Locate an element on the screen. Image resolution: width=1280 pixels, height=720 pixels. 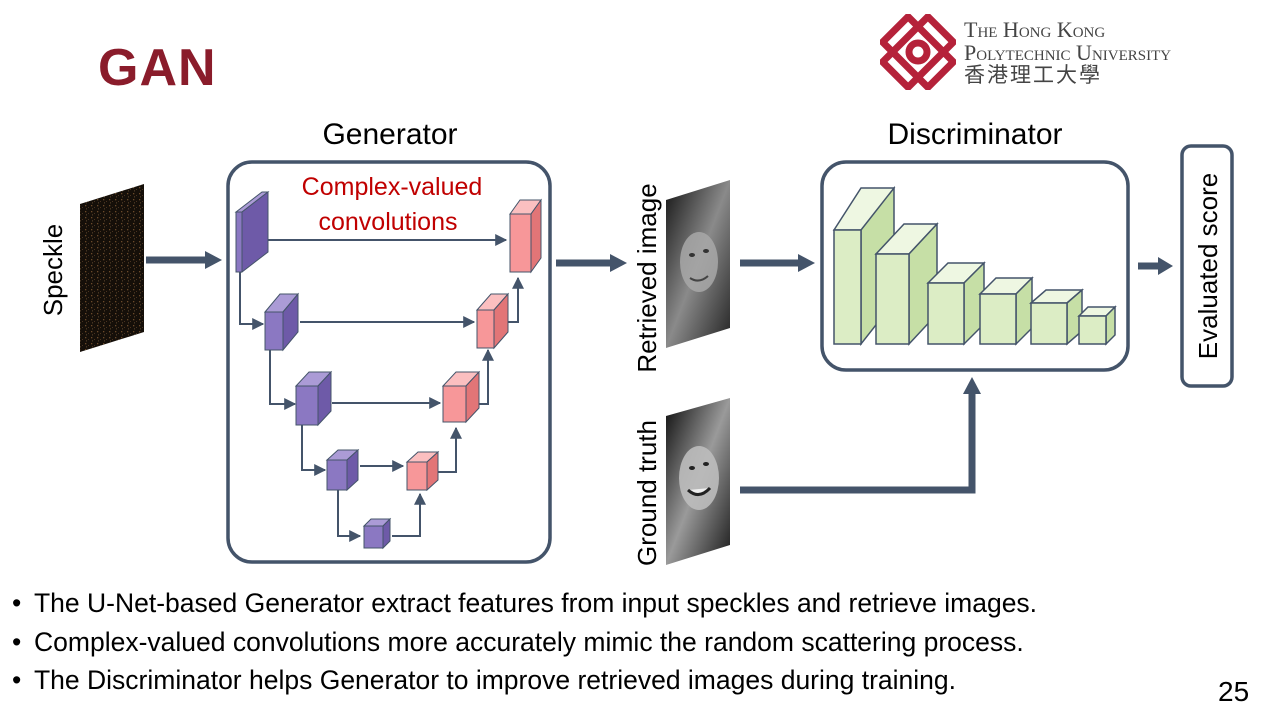
bottleneck-block is located at coordinates (377, 533).